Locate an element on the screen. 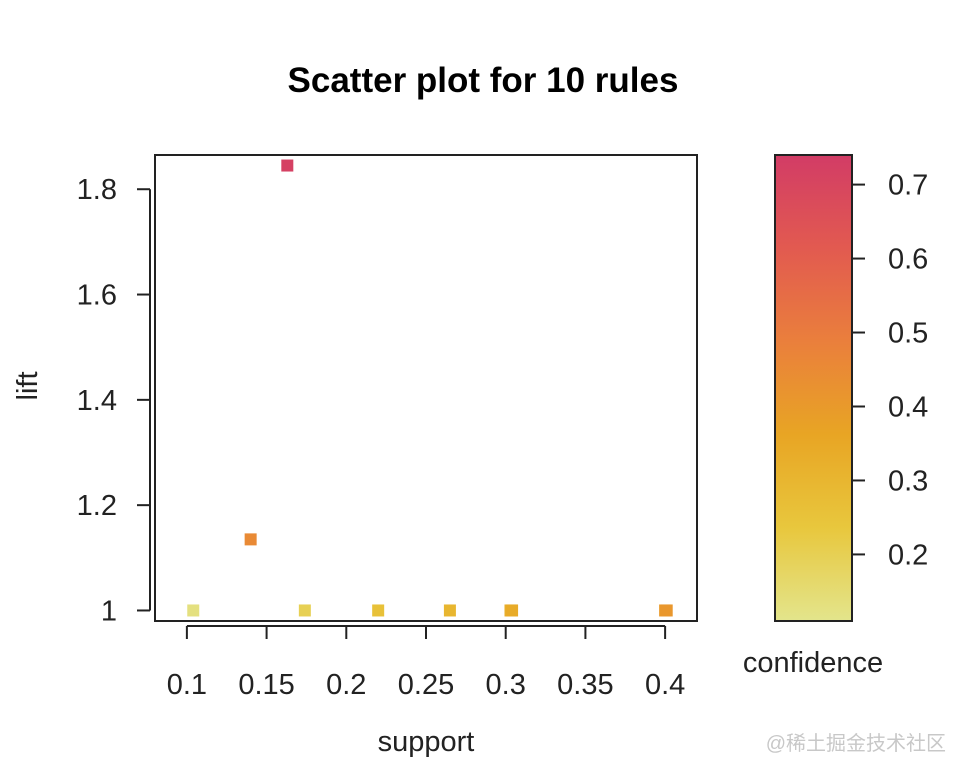  colorbar-tick-label: 0.6 is located at coordinates (908, 260).